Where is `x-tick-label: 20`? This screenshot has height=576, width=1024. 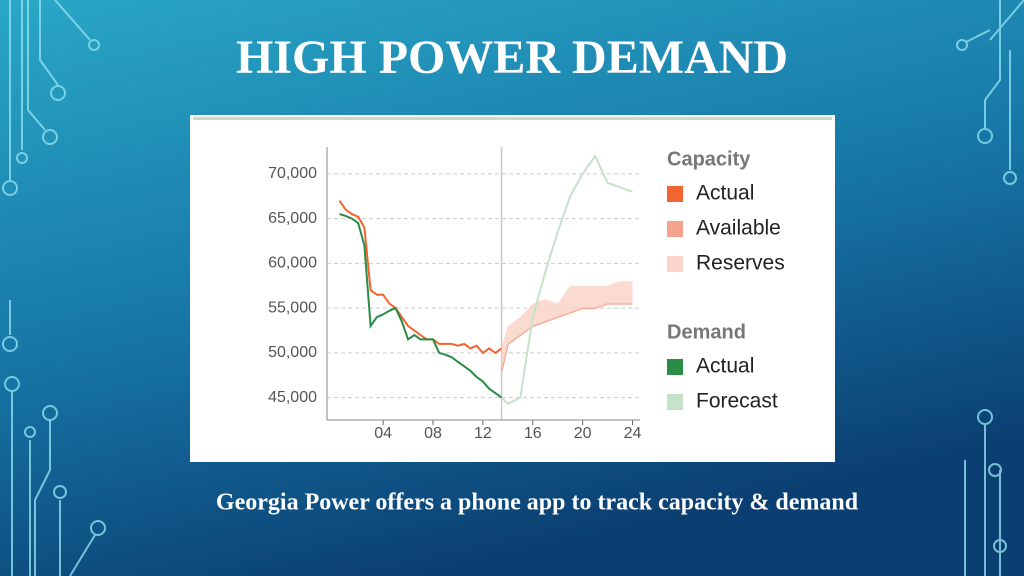
x-tick-label: 20 is located at coordinates (583, 433).